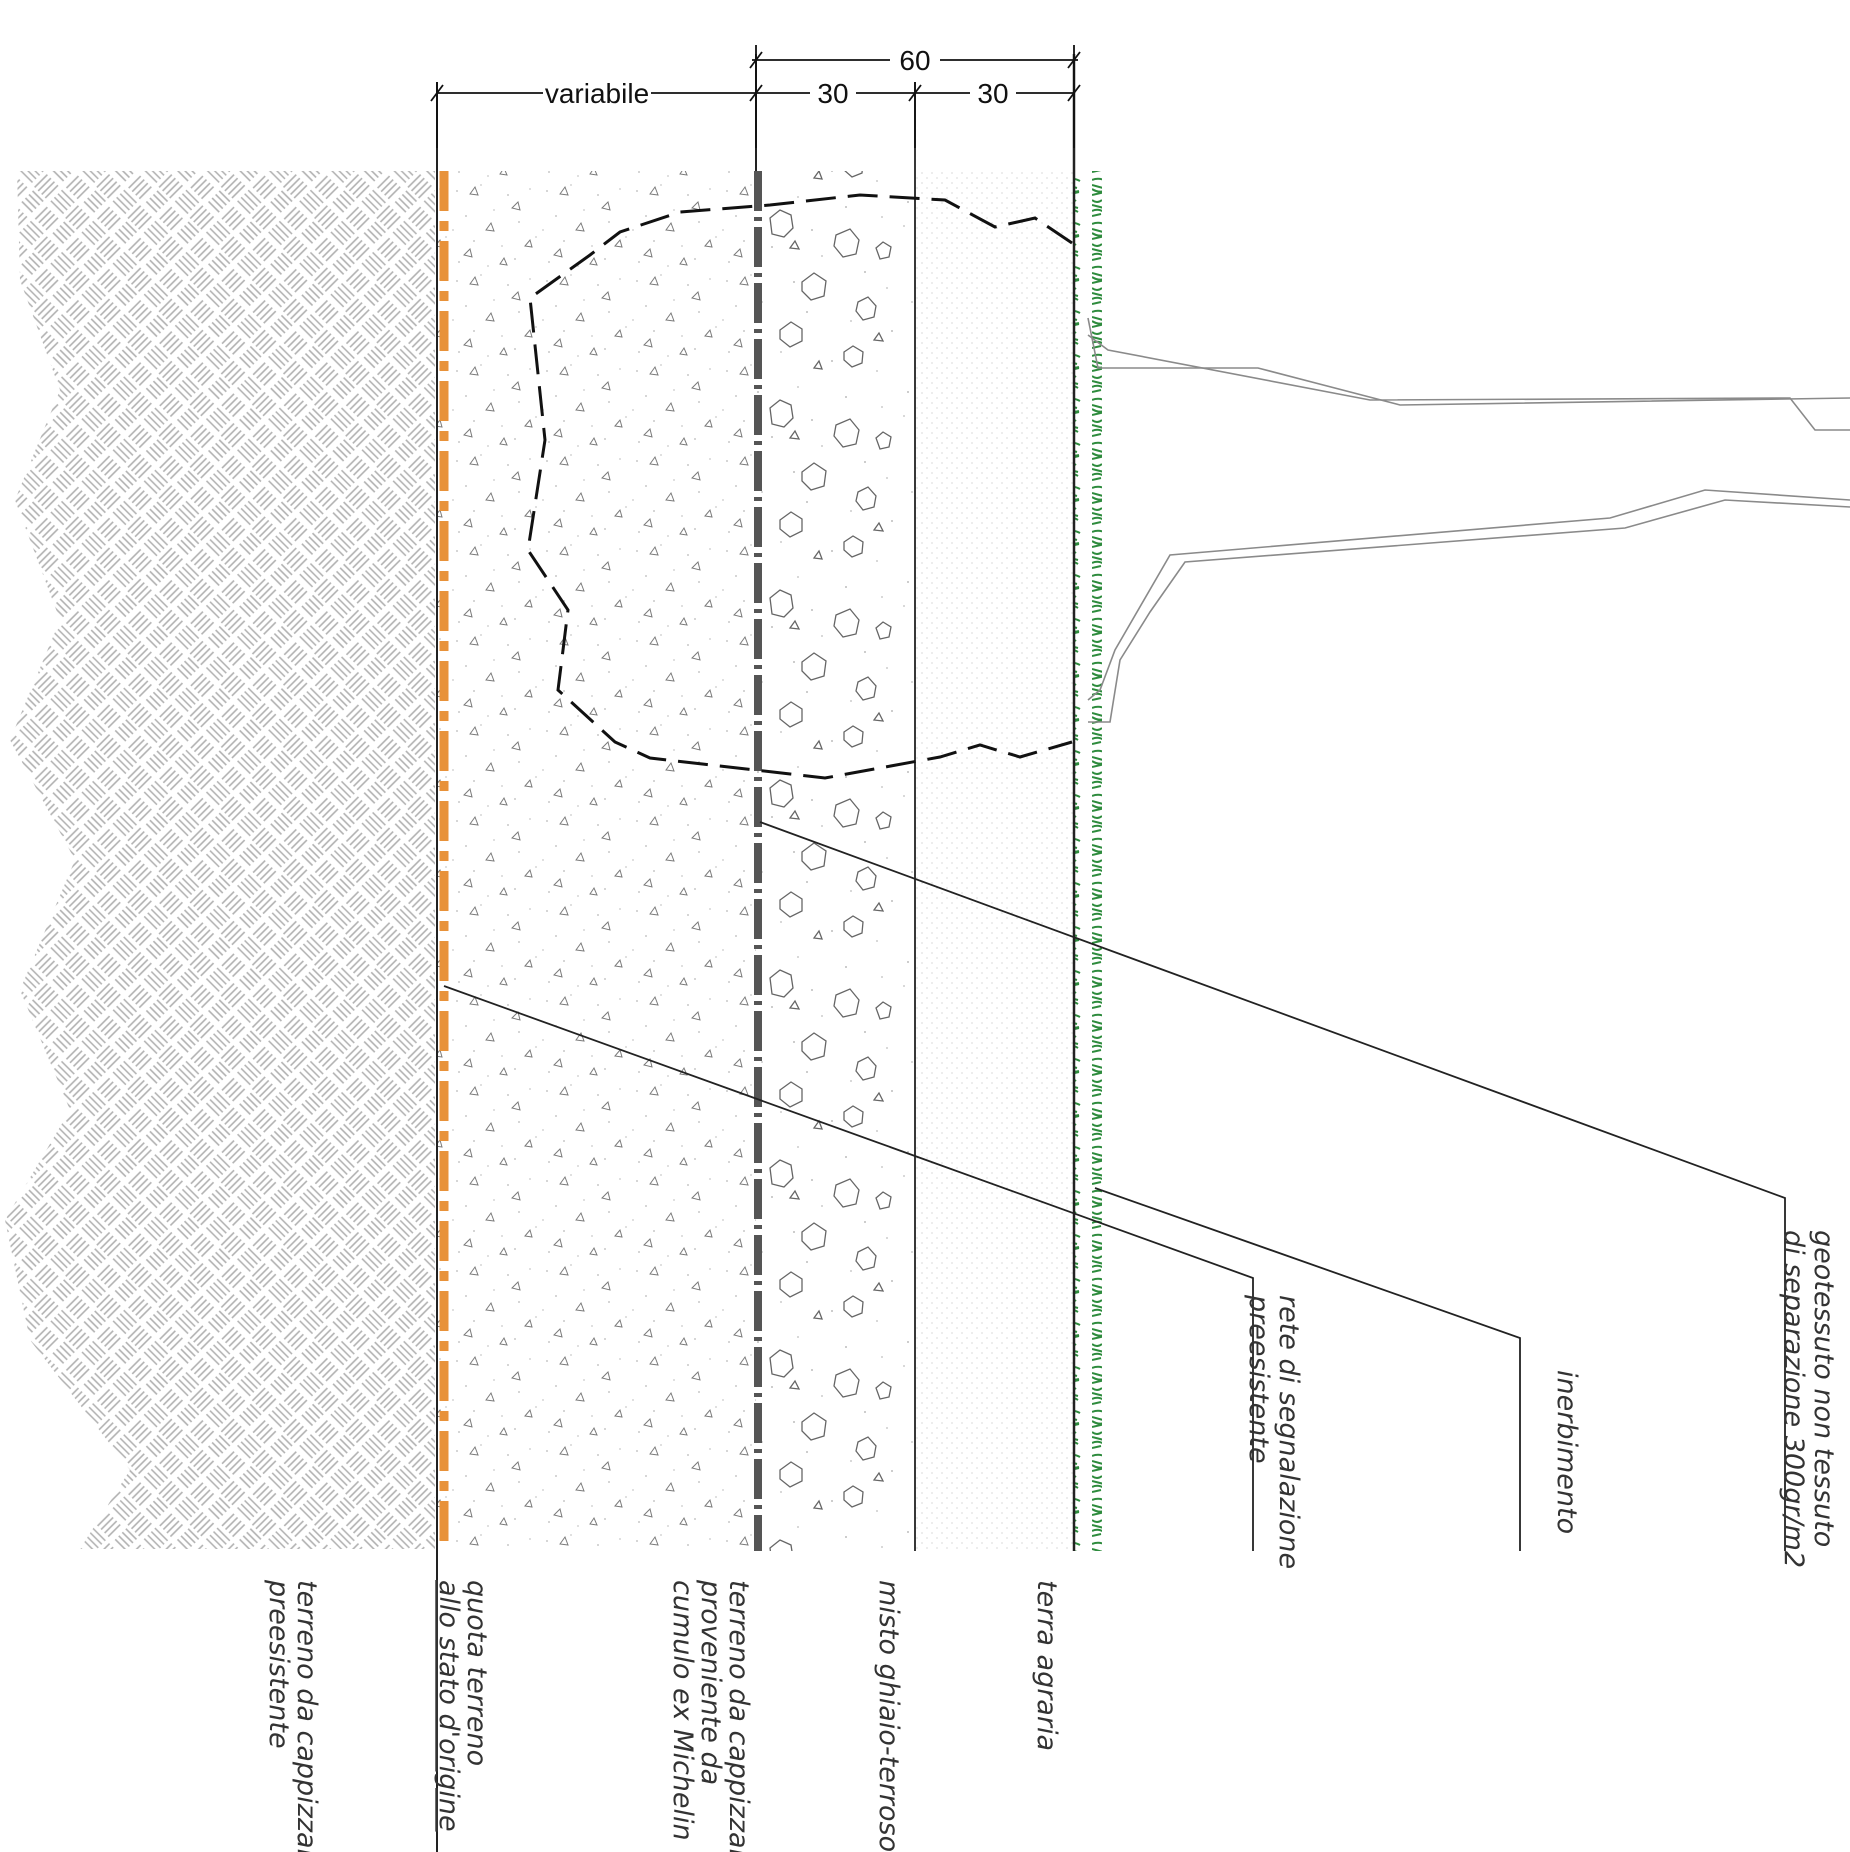 This screenshot has height=1852, width=1850. What do you see at coordinates (835, 861) in the screenshot?
I see `gravel-layer` at bounding box center [835, 861].